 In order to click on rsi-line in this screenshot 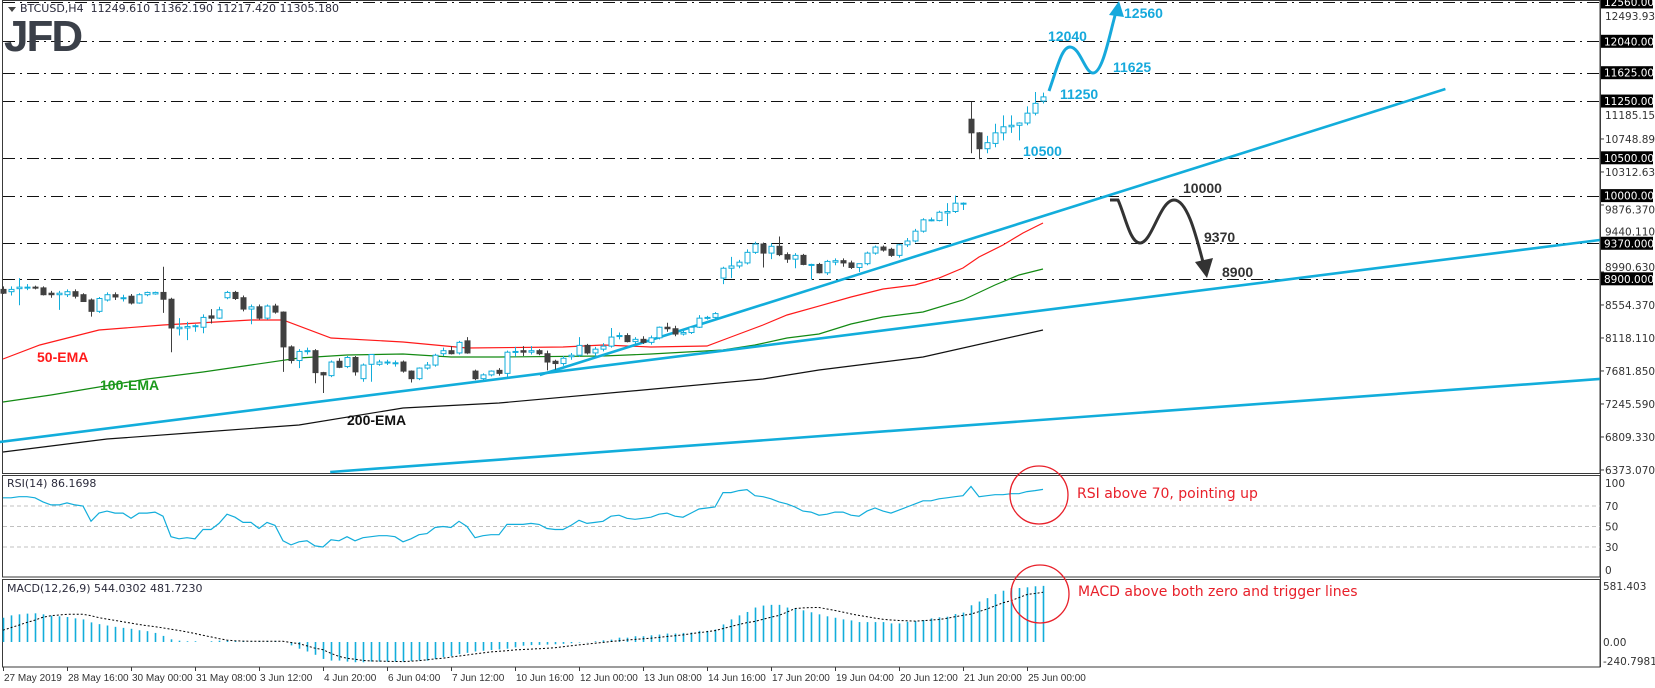, I will do `click(523, 516)`.